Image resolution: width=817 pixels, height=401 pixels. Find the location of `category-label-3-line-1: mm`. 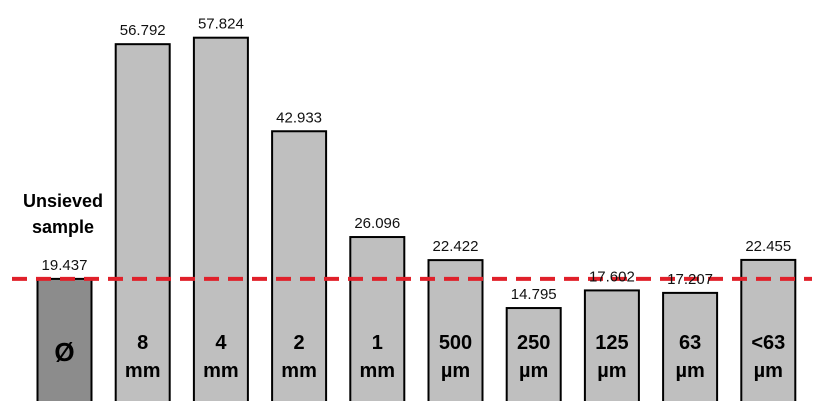

category-label-3-line-1: mm is located at coordinates (299, 371).